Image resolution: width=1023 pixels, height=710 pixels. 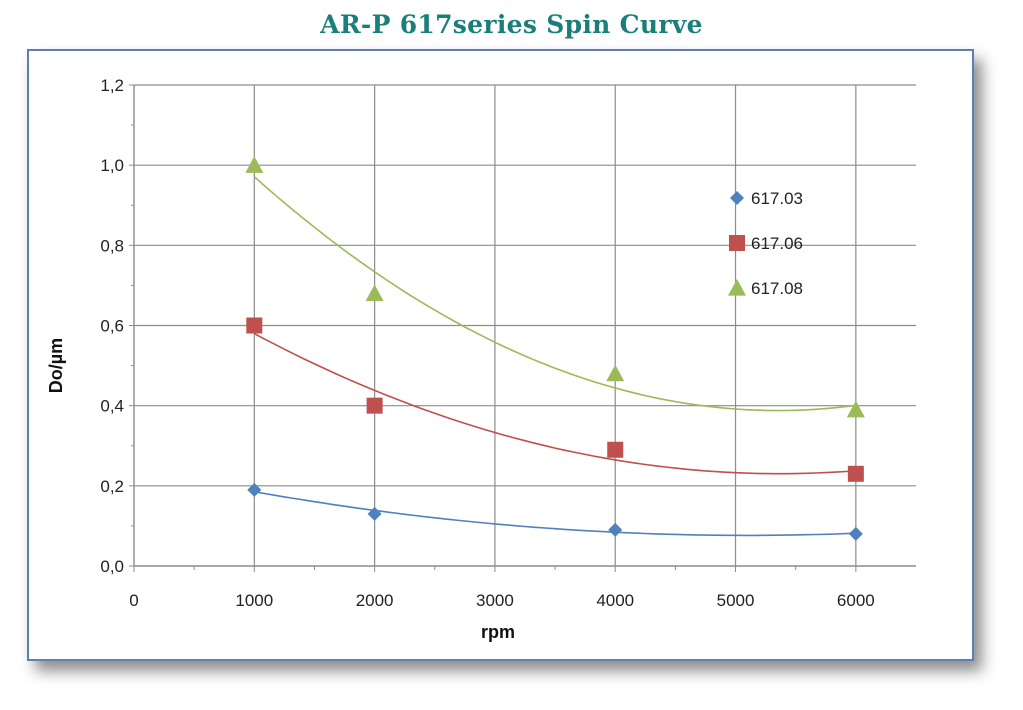 What do you see at coordinates (777, 243) in the screenshot?
I see `legend-label: 617.06` at bounding box center [777, 243].